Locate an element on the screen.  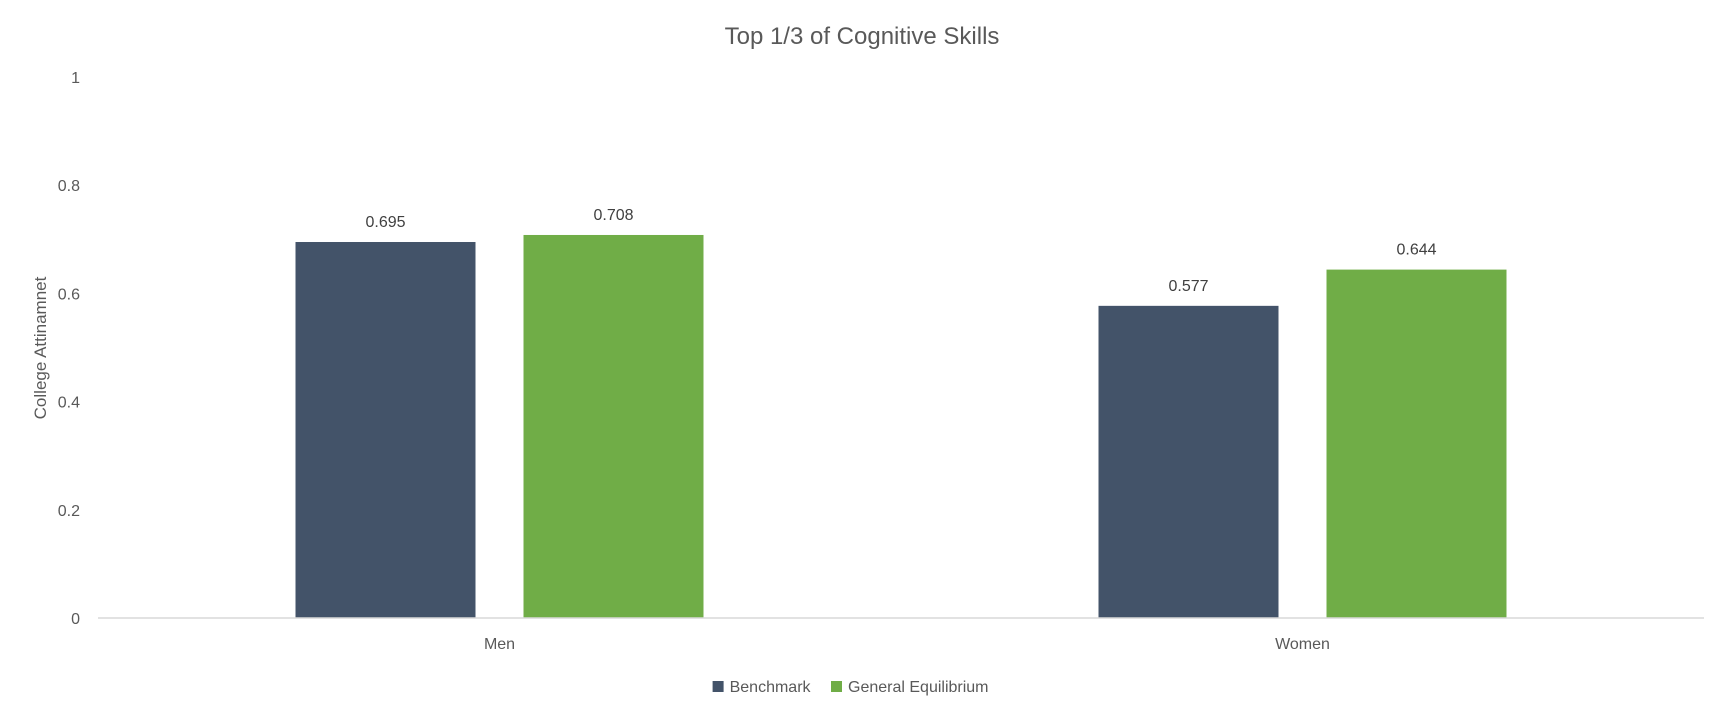
bar-general-equilibrium-men is located at coordinates (613, 426).